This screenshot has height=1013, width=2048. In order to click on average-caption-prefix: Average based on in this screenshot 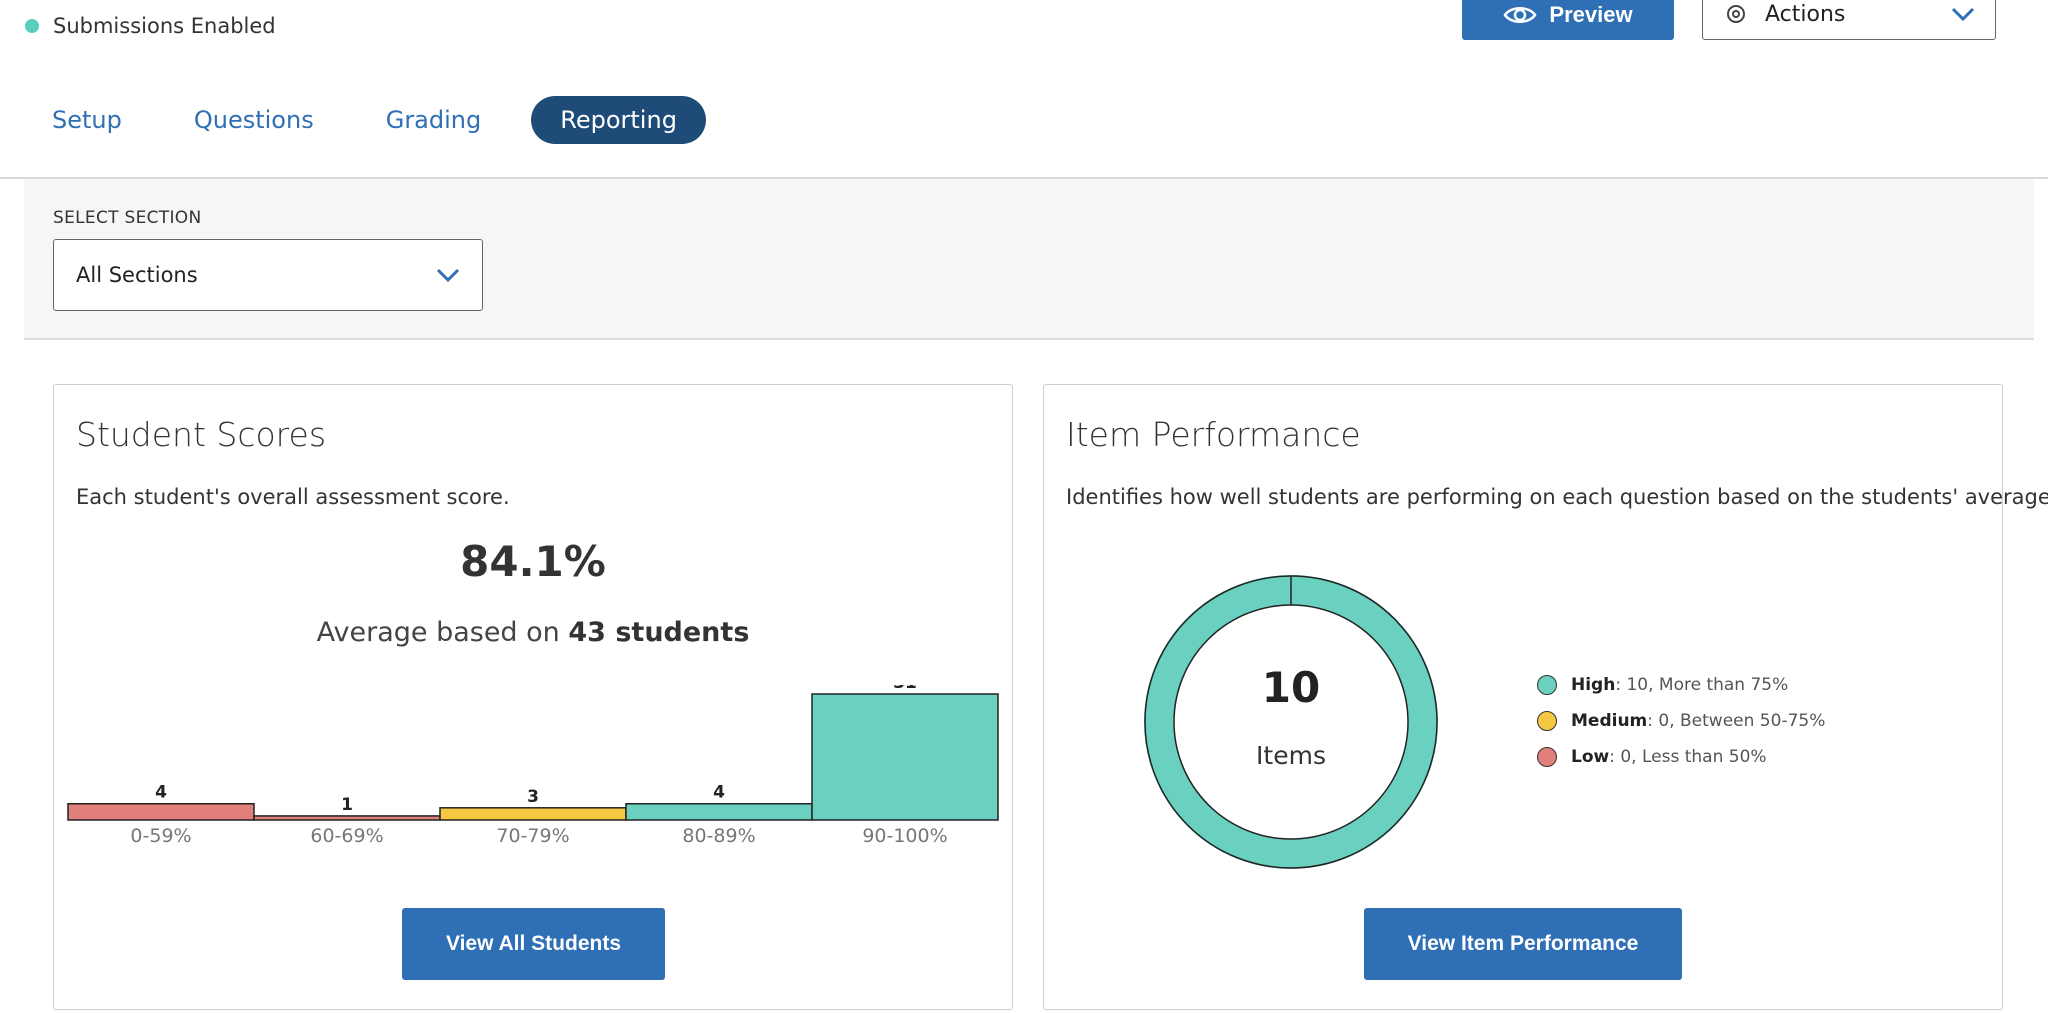, I will do `click(442, 632)`.